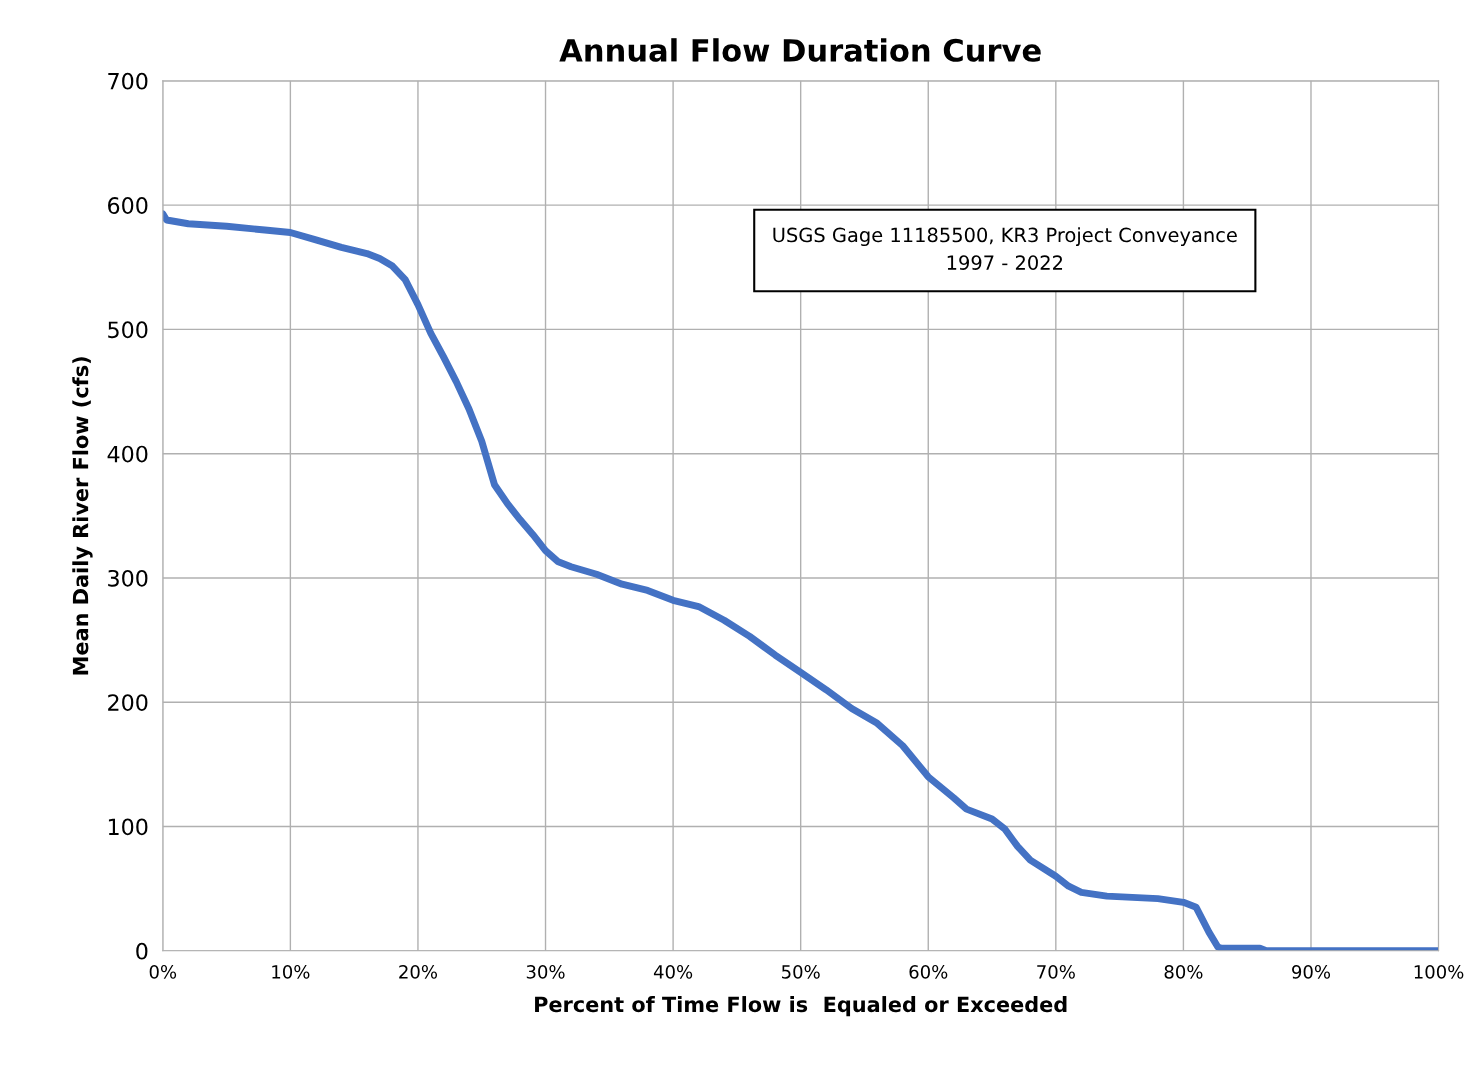  Describe the element at coordinates (128, 330) in the screenshot. I see `y-tick-label: 500` at that location.